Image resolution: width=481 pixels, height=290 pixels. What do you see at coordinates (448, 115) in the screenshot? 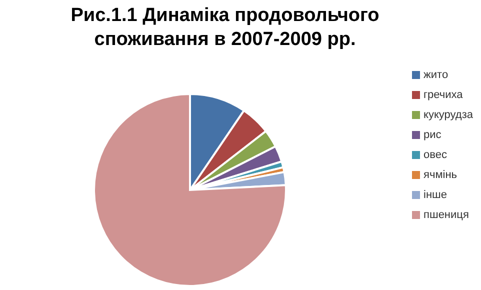
I see `legend-label: кукурудза` at bounding box center [448, 115].